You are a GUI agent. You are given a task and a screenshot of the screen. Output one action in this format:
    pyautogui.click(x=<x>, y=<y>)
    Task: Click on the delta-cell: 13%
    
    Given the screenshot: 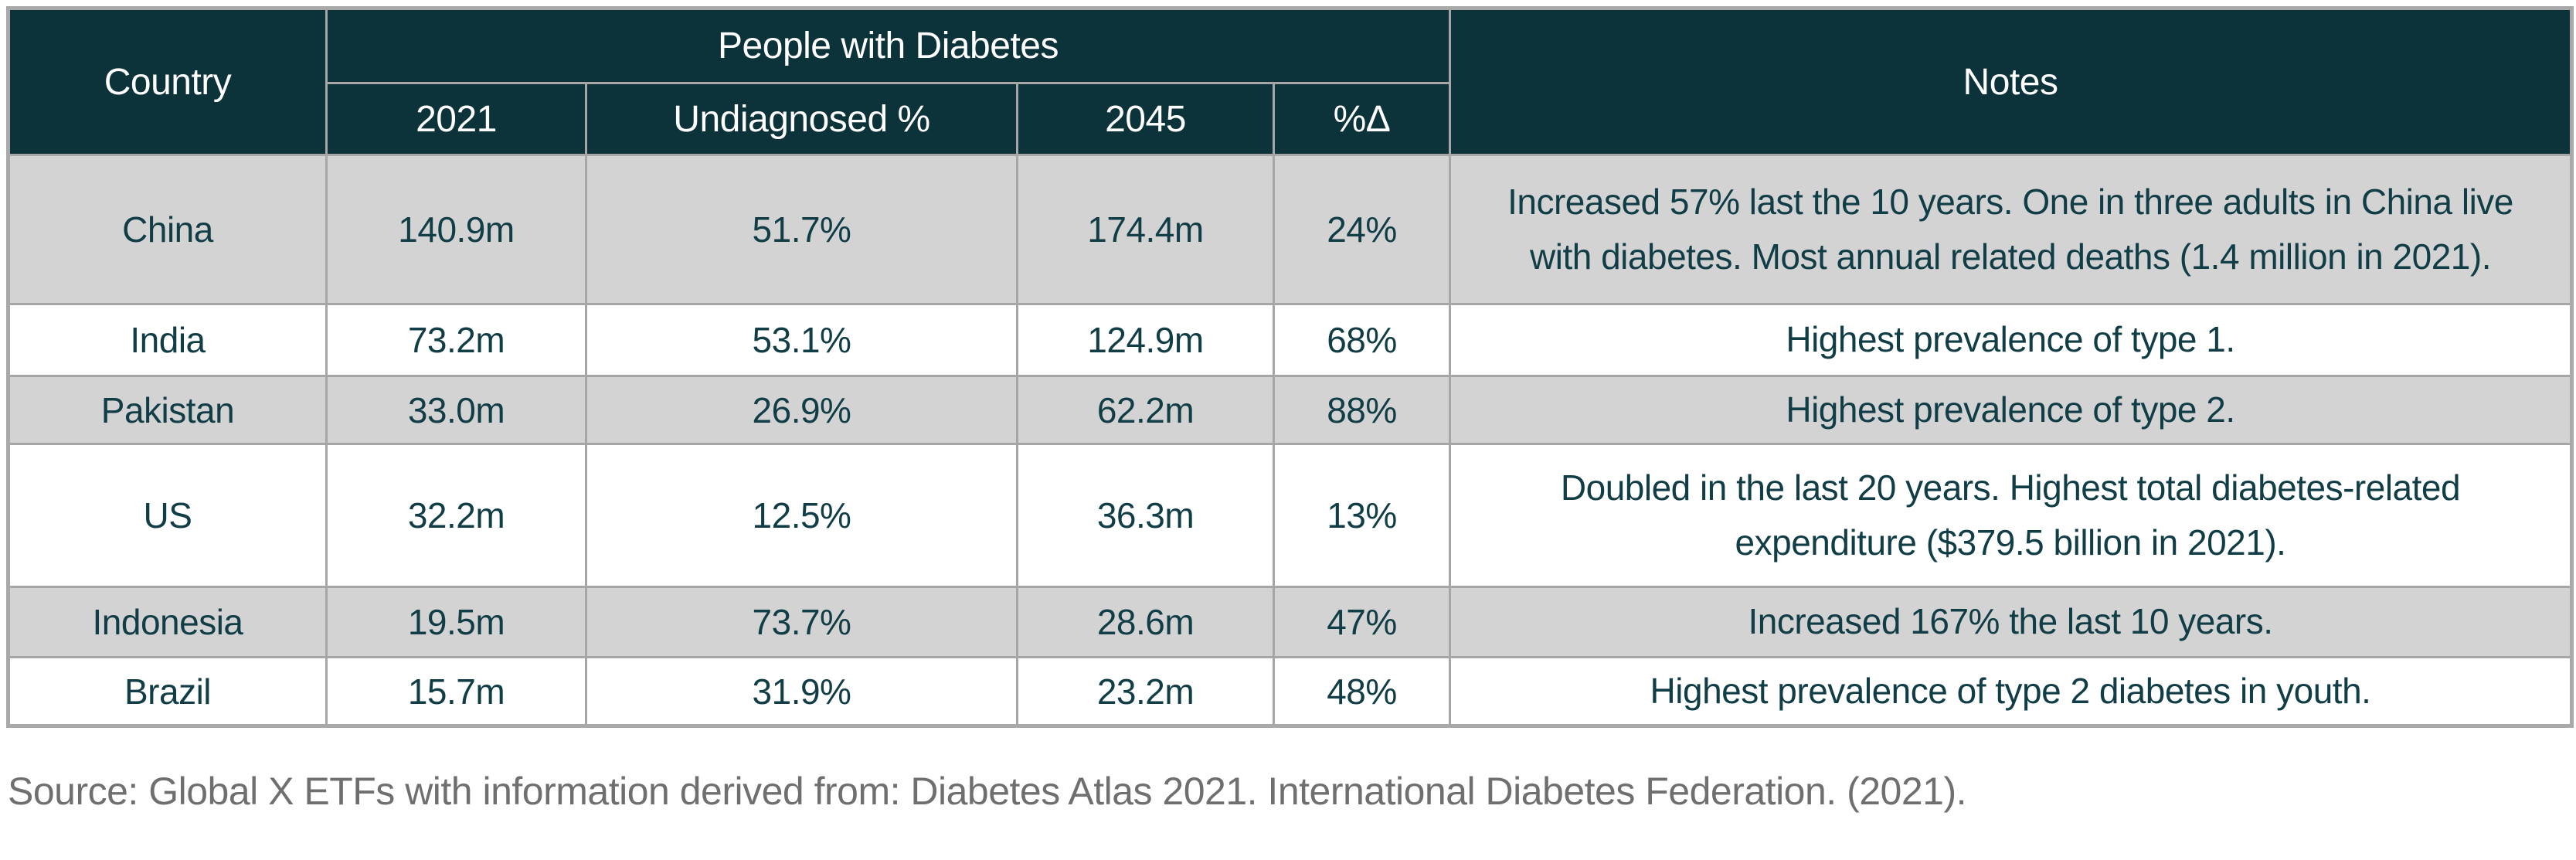 What is the action you would take?
    pyautogui.click(x=1362, y=516)
    